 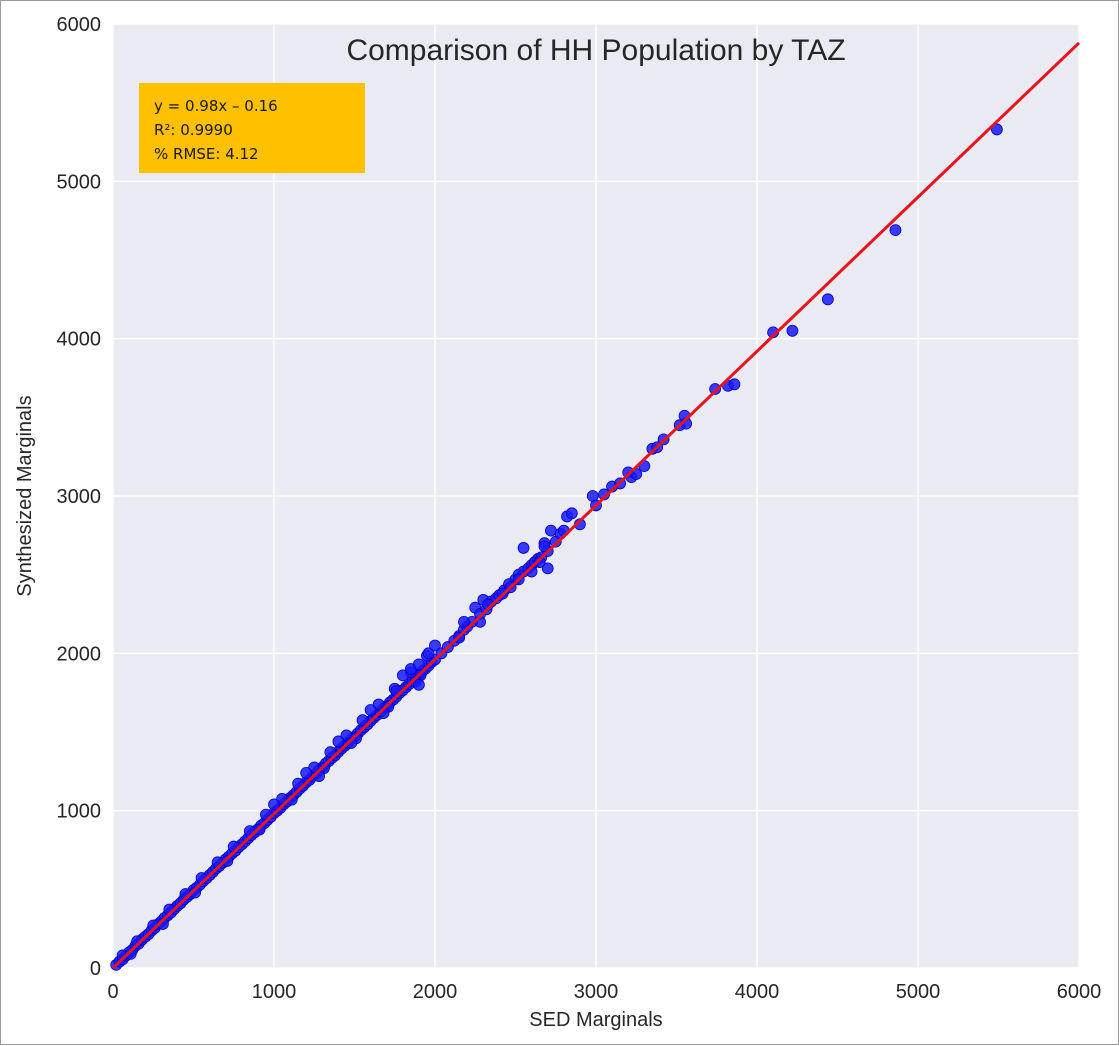 What do you see at coordinates (79, 654) in the screenshot?
I see `y-tick-label: 2000` at bounding box center [79, 654].